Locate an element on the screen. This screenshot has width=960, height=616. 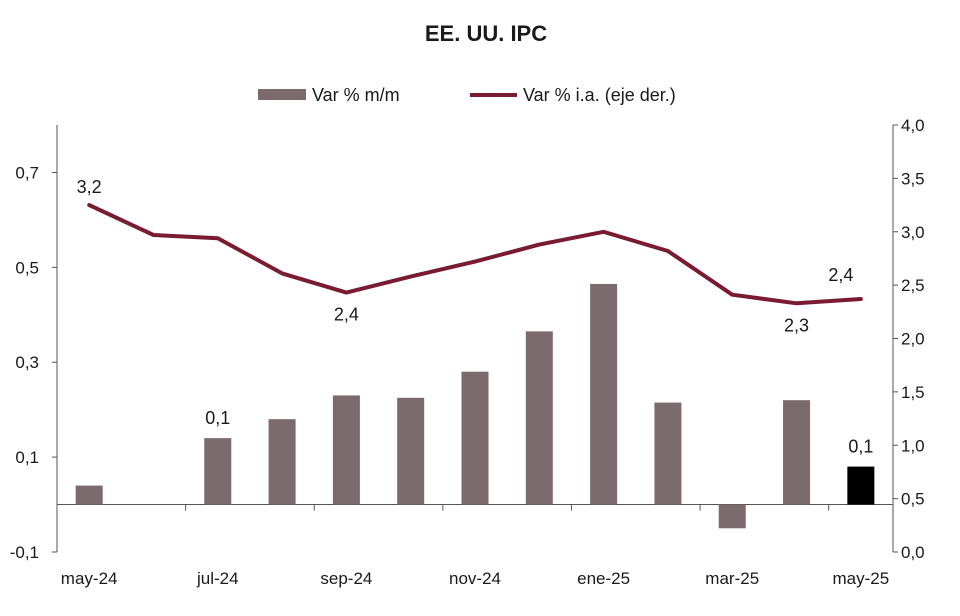
yoy-line is located at coordinates (475, 254).